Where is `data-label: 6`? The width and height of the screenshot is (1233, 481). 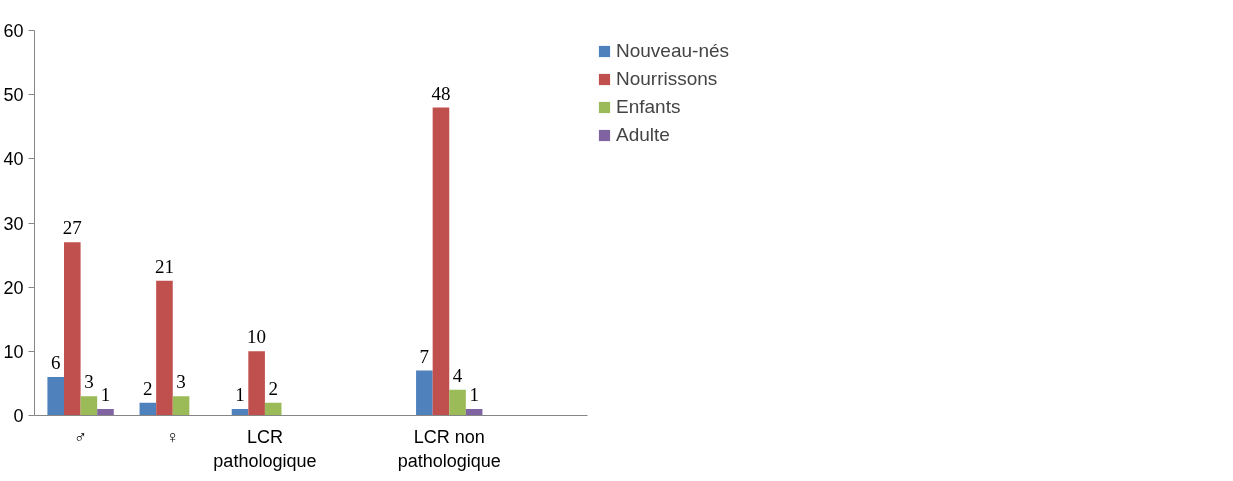
data-label: 6 is located at coordinates (55, 362).